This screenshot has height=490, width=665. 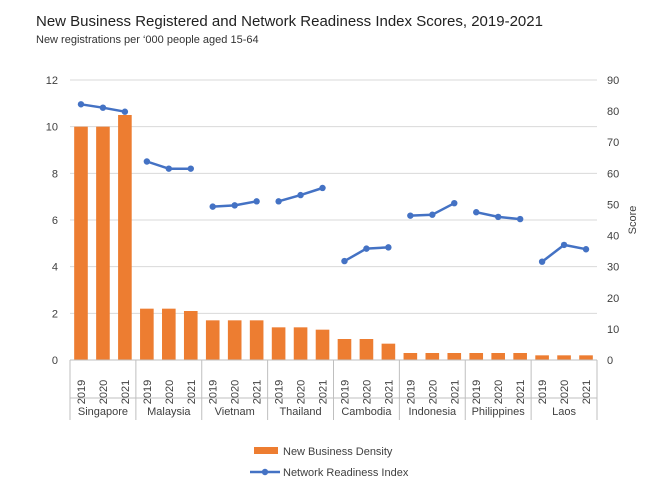 What do you see at coordinates (613, 112) in the screenshot?
I see `y-right-tick-label: 80` at bounding box center [613, 112].